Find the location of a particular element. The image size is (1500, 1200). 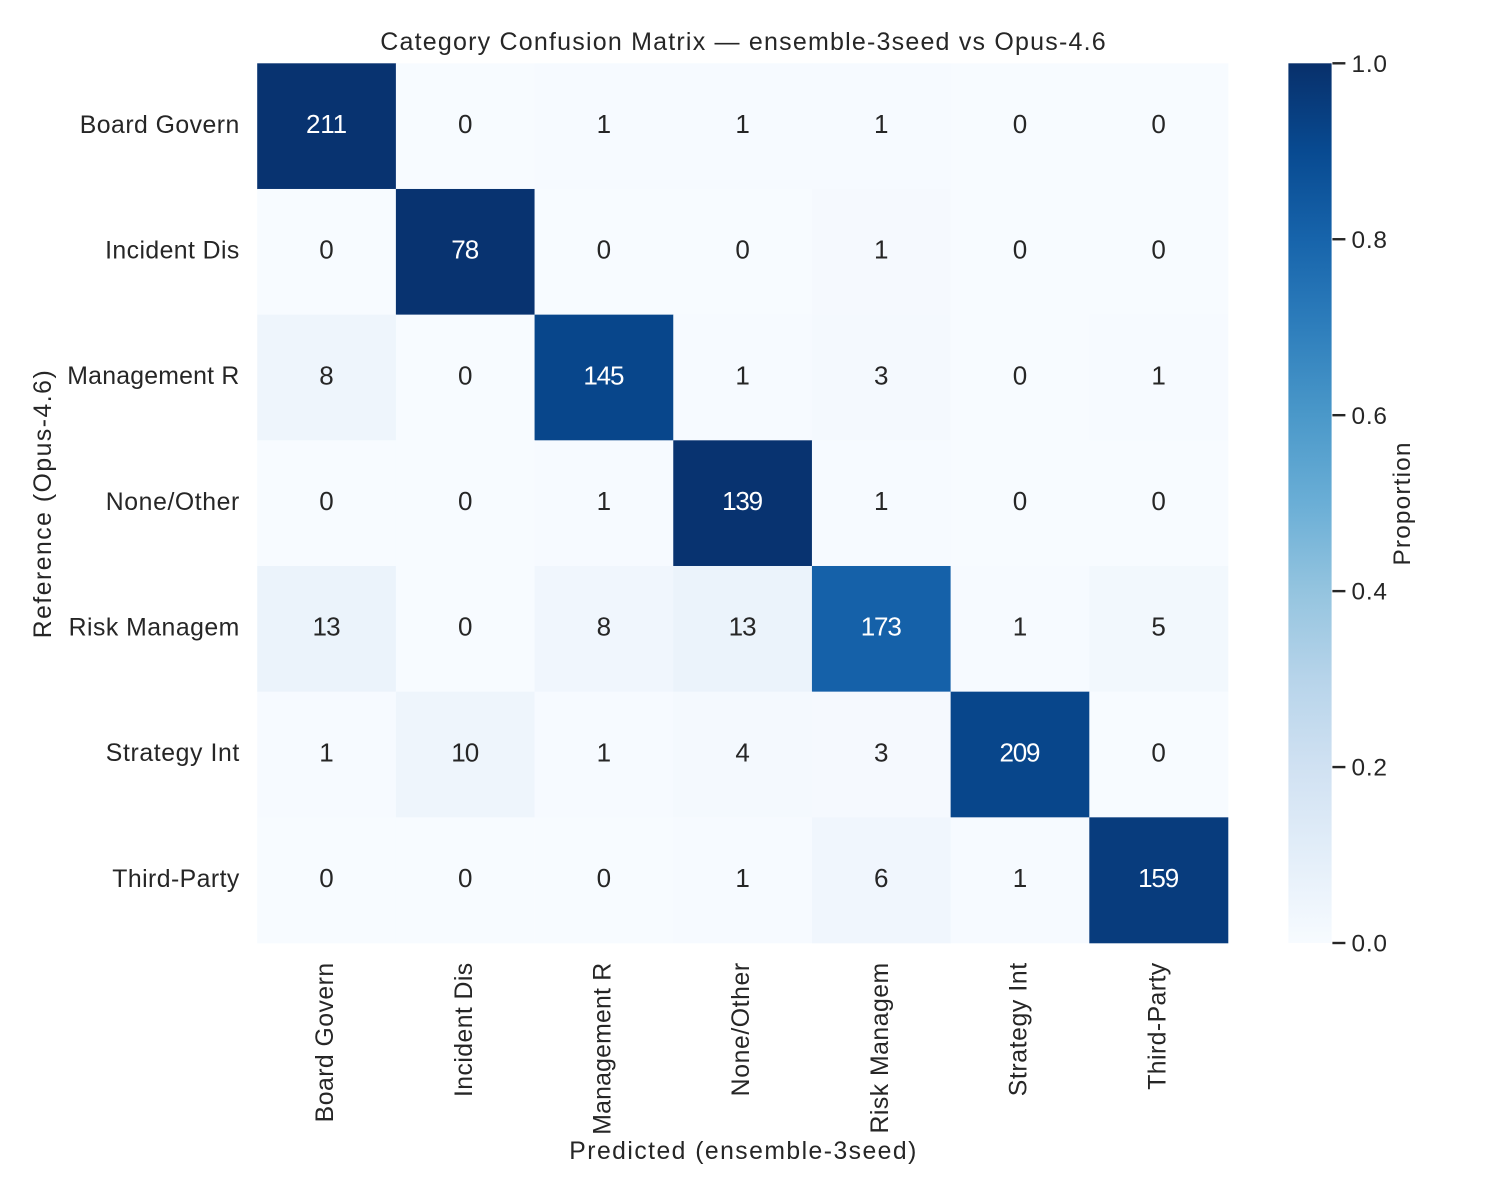

svg-text: 0.6 is located at coordinates (1370, 416).